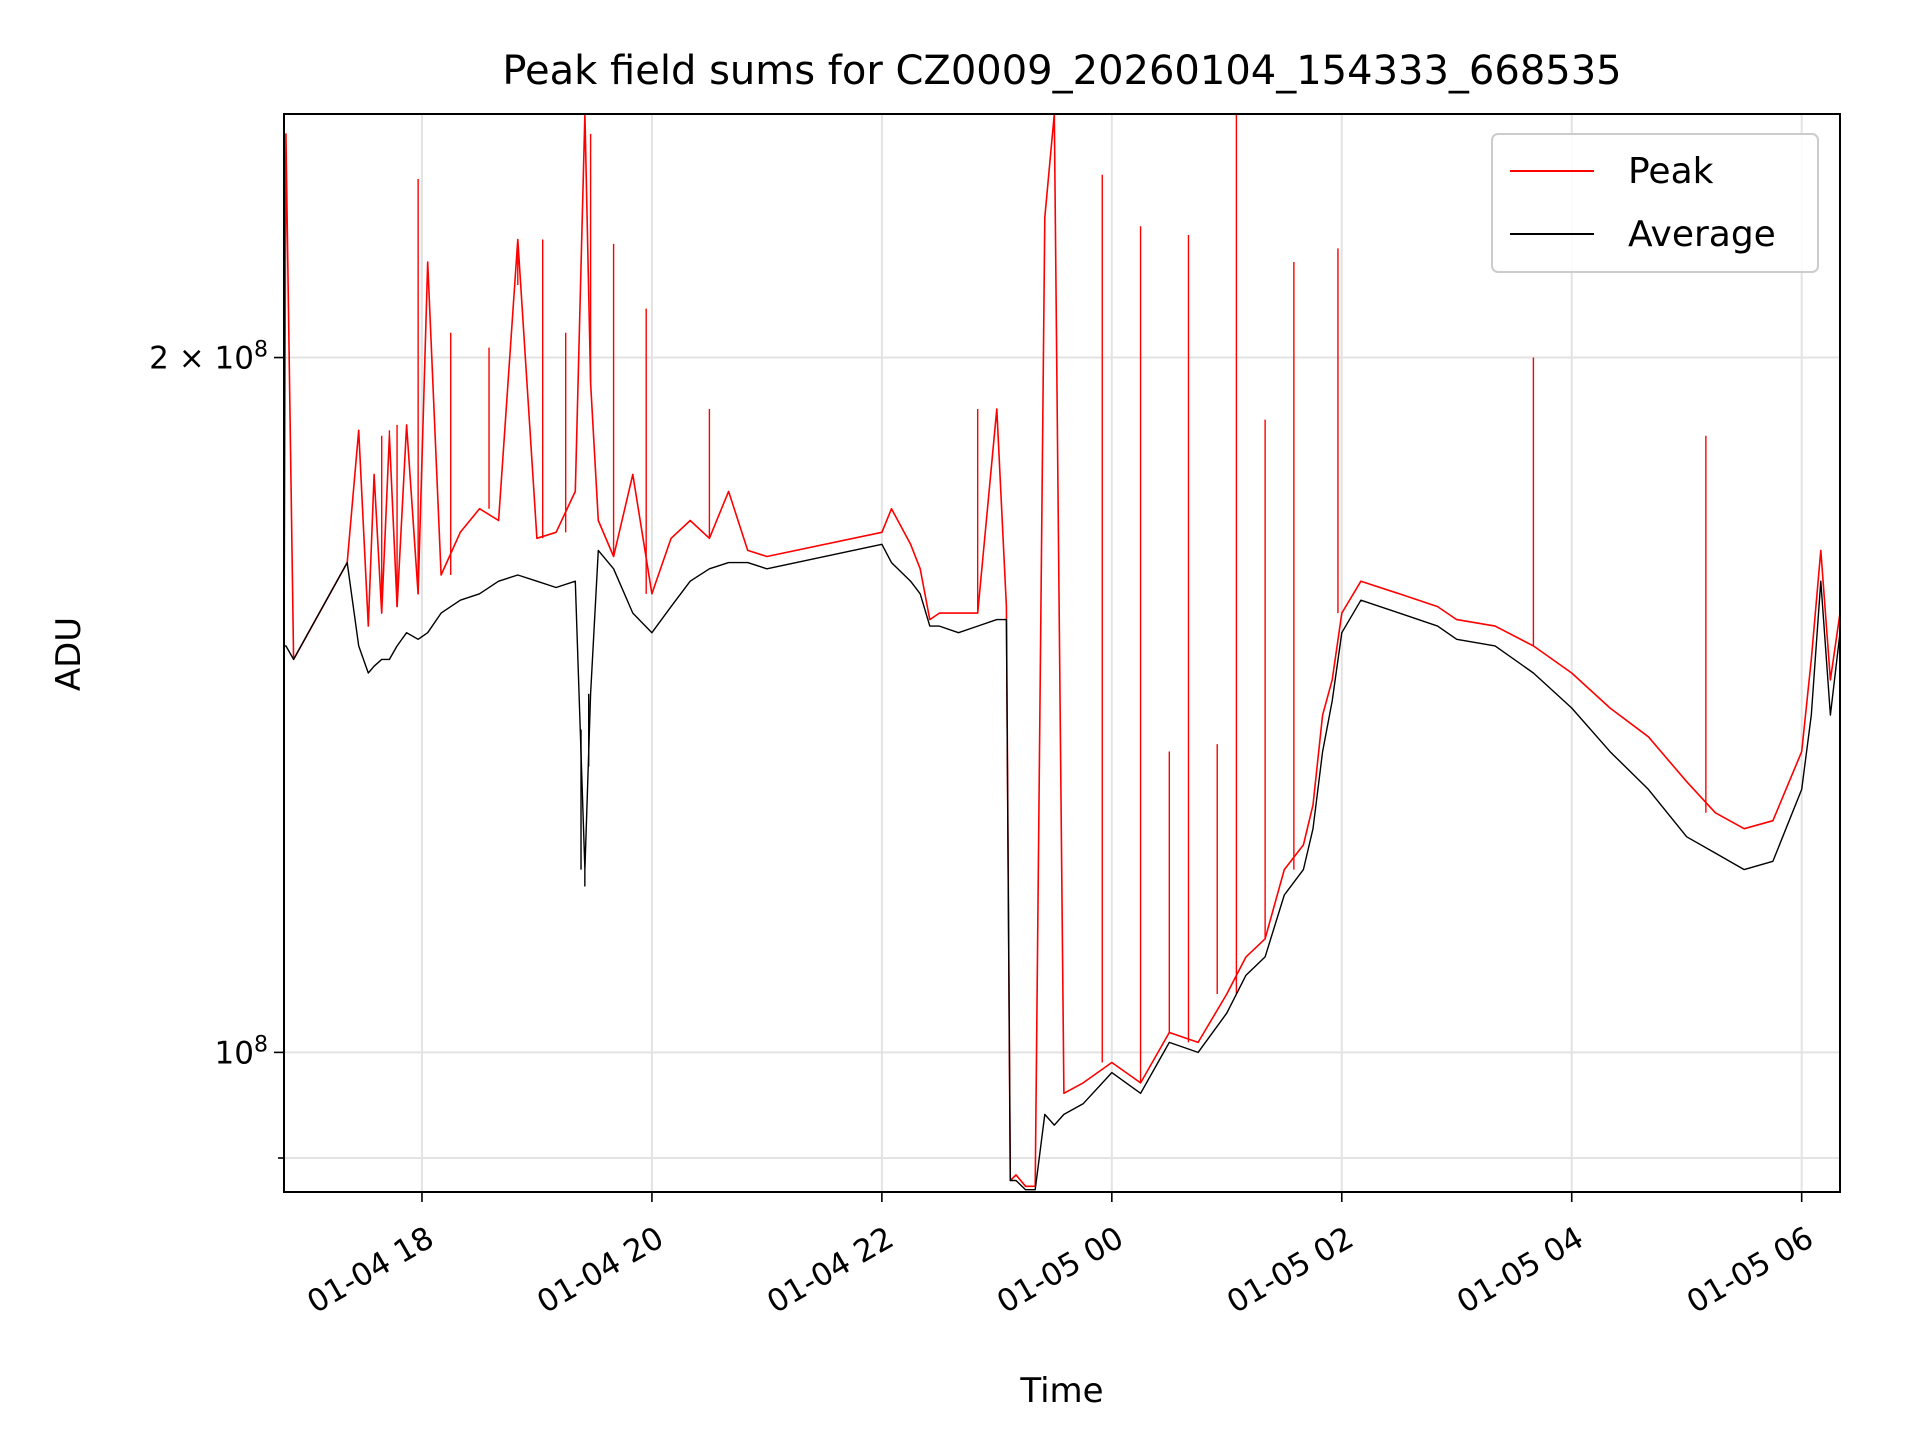 The image size is (1920, 1440). I want to click on legend: Peak Average, so click(1655, 203).